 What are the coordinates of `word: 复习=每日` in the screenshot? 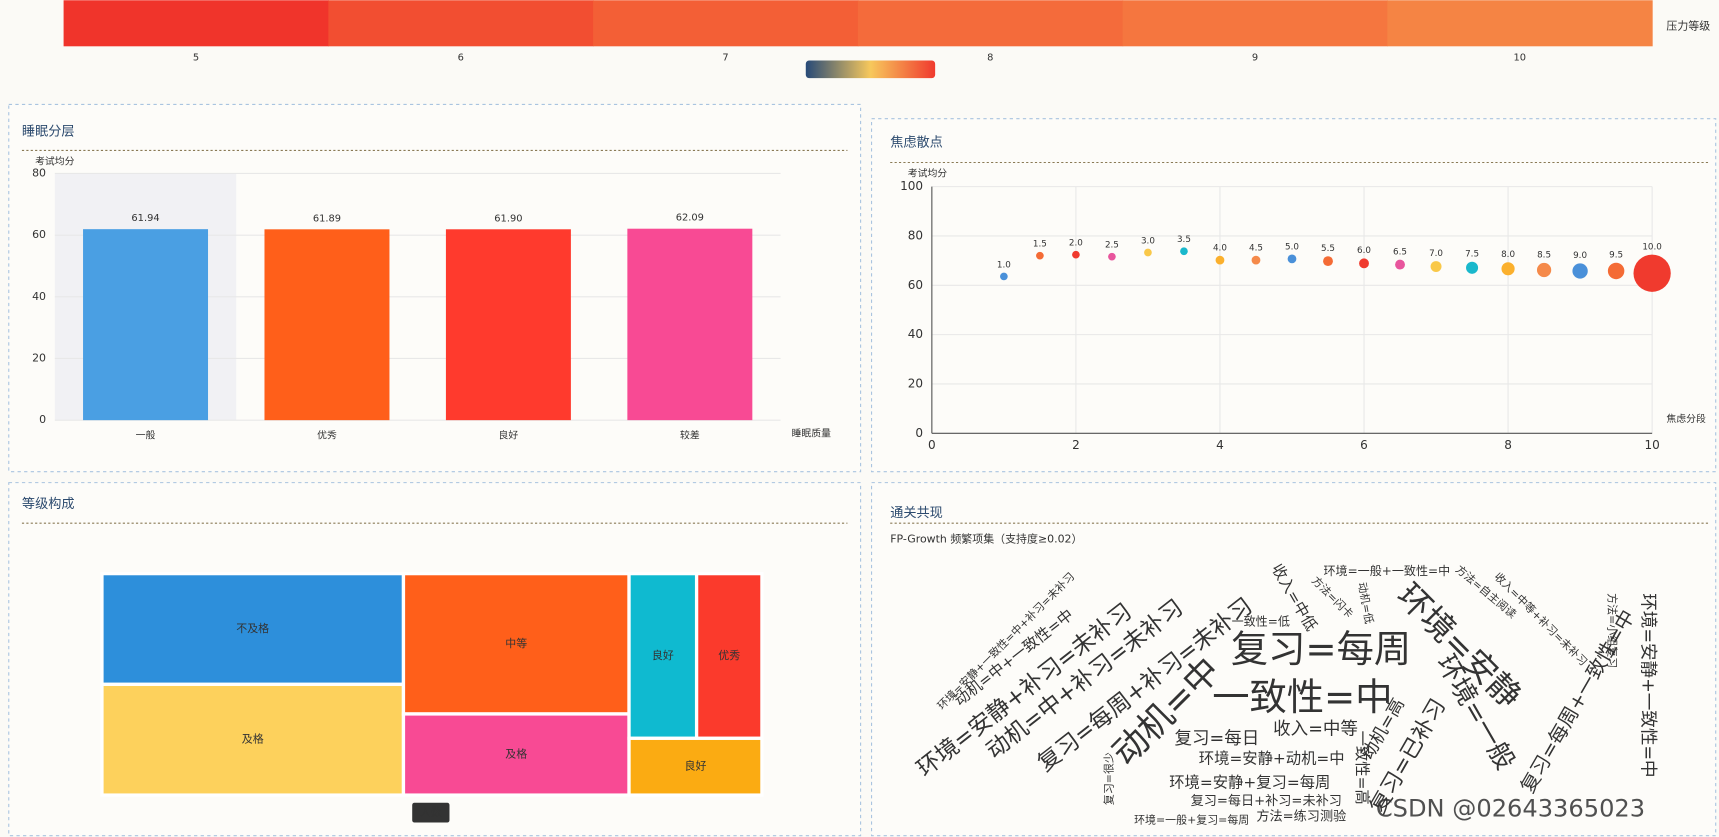 It's located at (1216, 739).